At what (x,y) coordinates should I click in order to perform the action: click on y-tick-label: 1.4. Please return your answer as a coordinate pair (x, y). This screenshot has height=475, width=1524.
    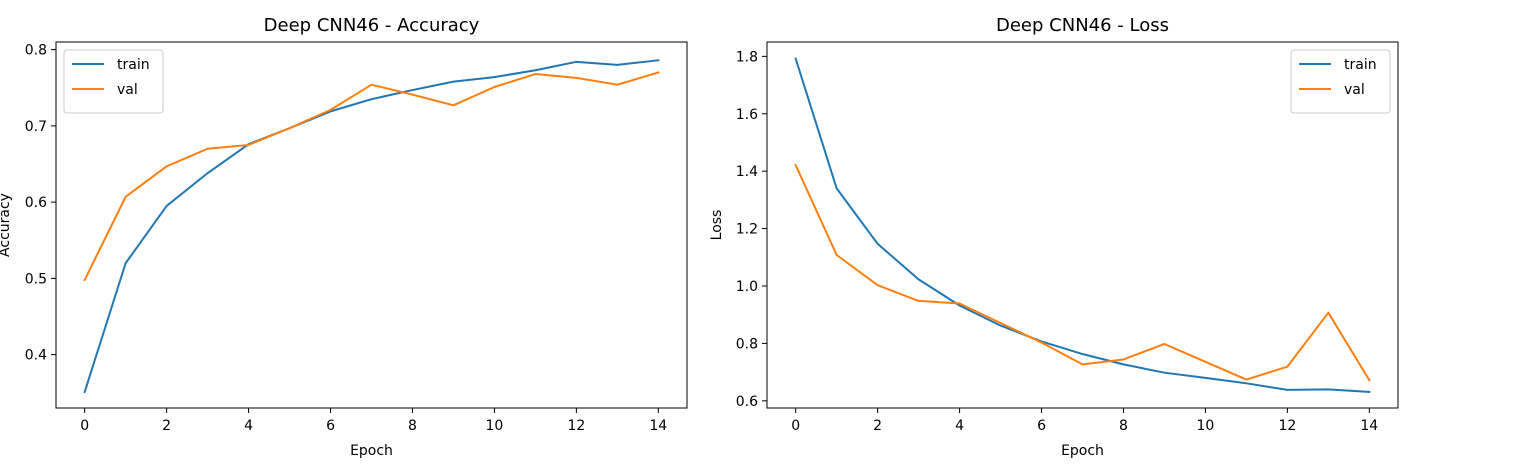
    Looking at the image, I should click on (747, 172).